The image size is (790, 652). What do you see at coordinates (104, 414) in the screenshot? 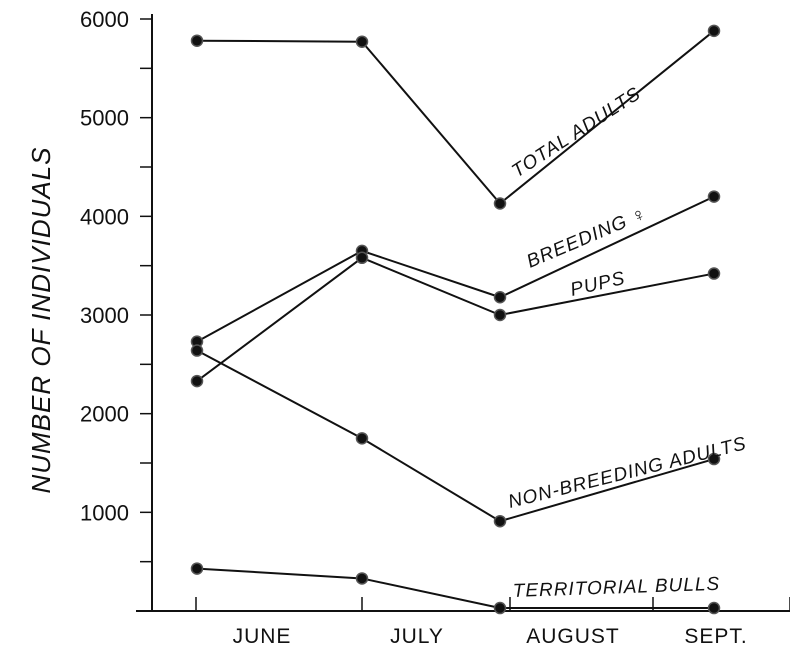
I see `y-tick-label: 2000` at bounding box center [104, 414].